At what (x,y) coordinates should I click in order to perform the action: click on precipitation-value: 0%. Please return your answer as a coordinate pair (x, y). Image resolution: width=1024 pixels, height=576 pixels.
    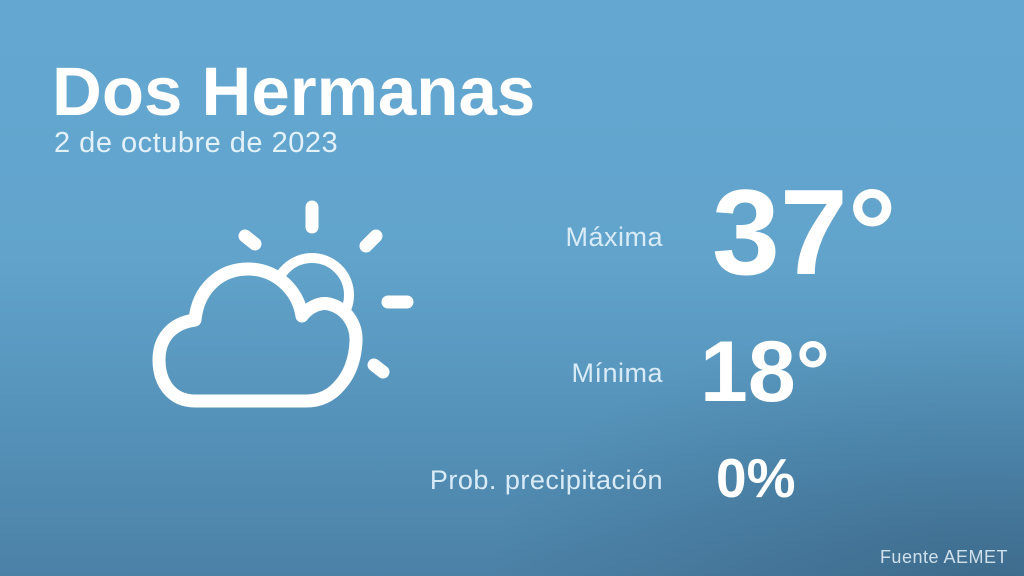
    Looking at the image, I should click on (756, 478).